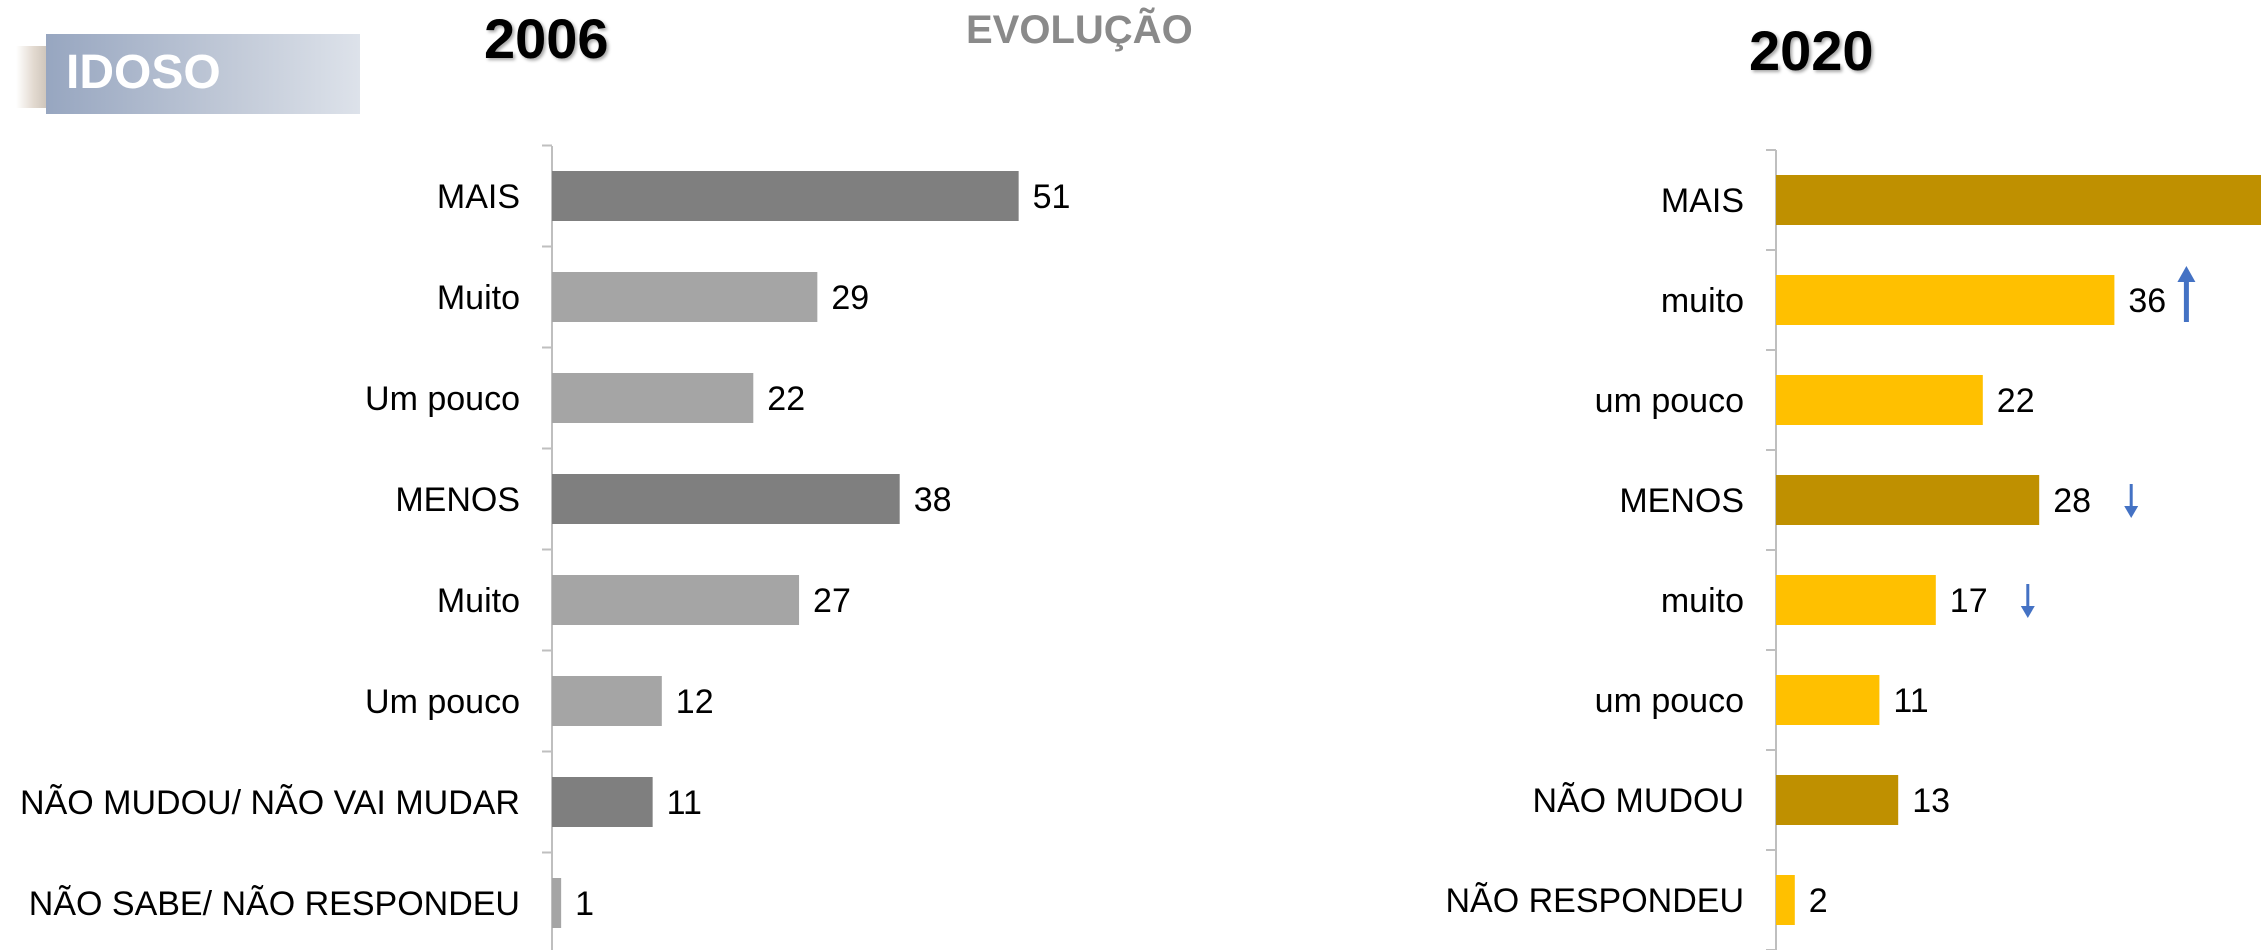 The image size is (2261, 950). I want to click on chart-2006-title: 2006, so click(546, 38).